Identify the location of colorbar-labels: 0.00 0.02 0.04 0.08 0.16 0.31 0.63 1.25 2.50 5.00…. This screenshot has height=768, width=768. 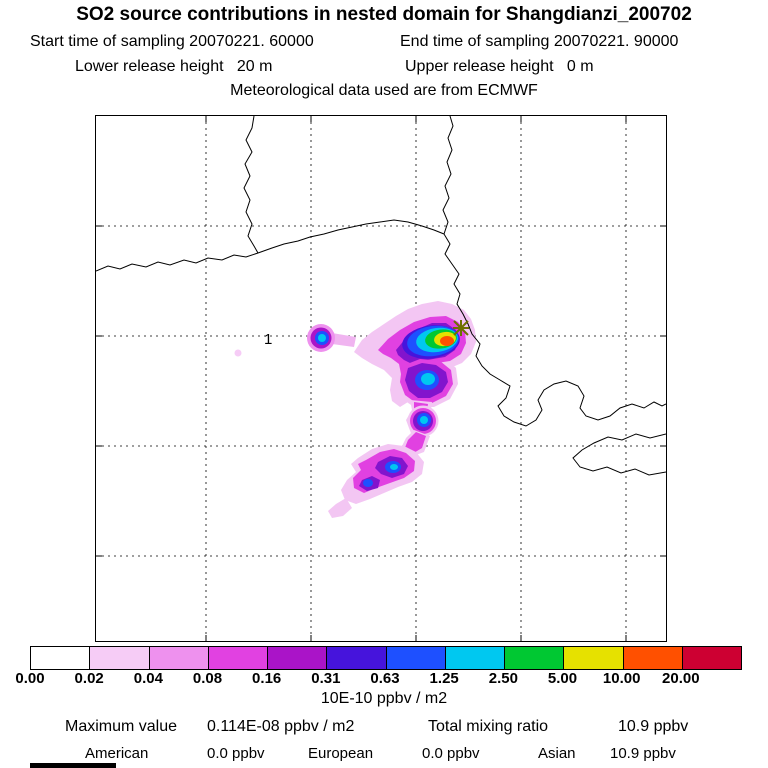
(377, 679).